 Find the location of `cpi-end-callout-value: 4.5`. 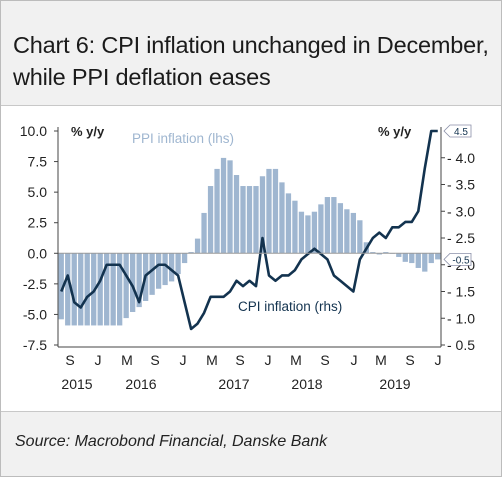

cpi-end-callout-value: 4.5 is located at coordinates (461, 132).